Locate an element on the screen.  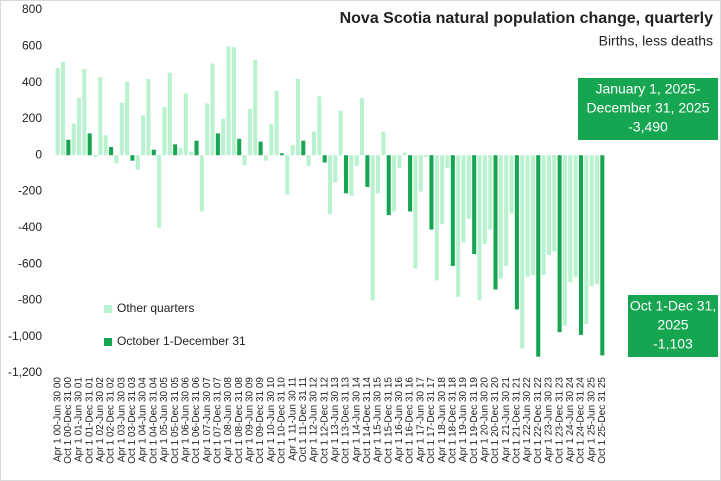
x-tick-label: Oct 1 09-Dec 31 09 is located at coordinates (260, 420).